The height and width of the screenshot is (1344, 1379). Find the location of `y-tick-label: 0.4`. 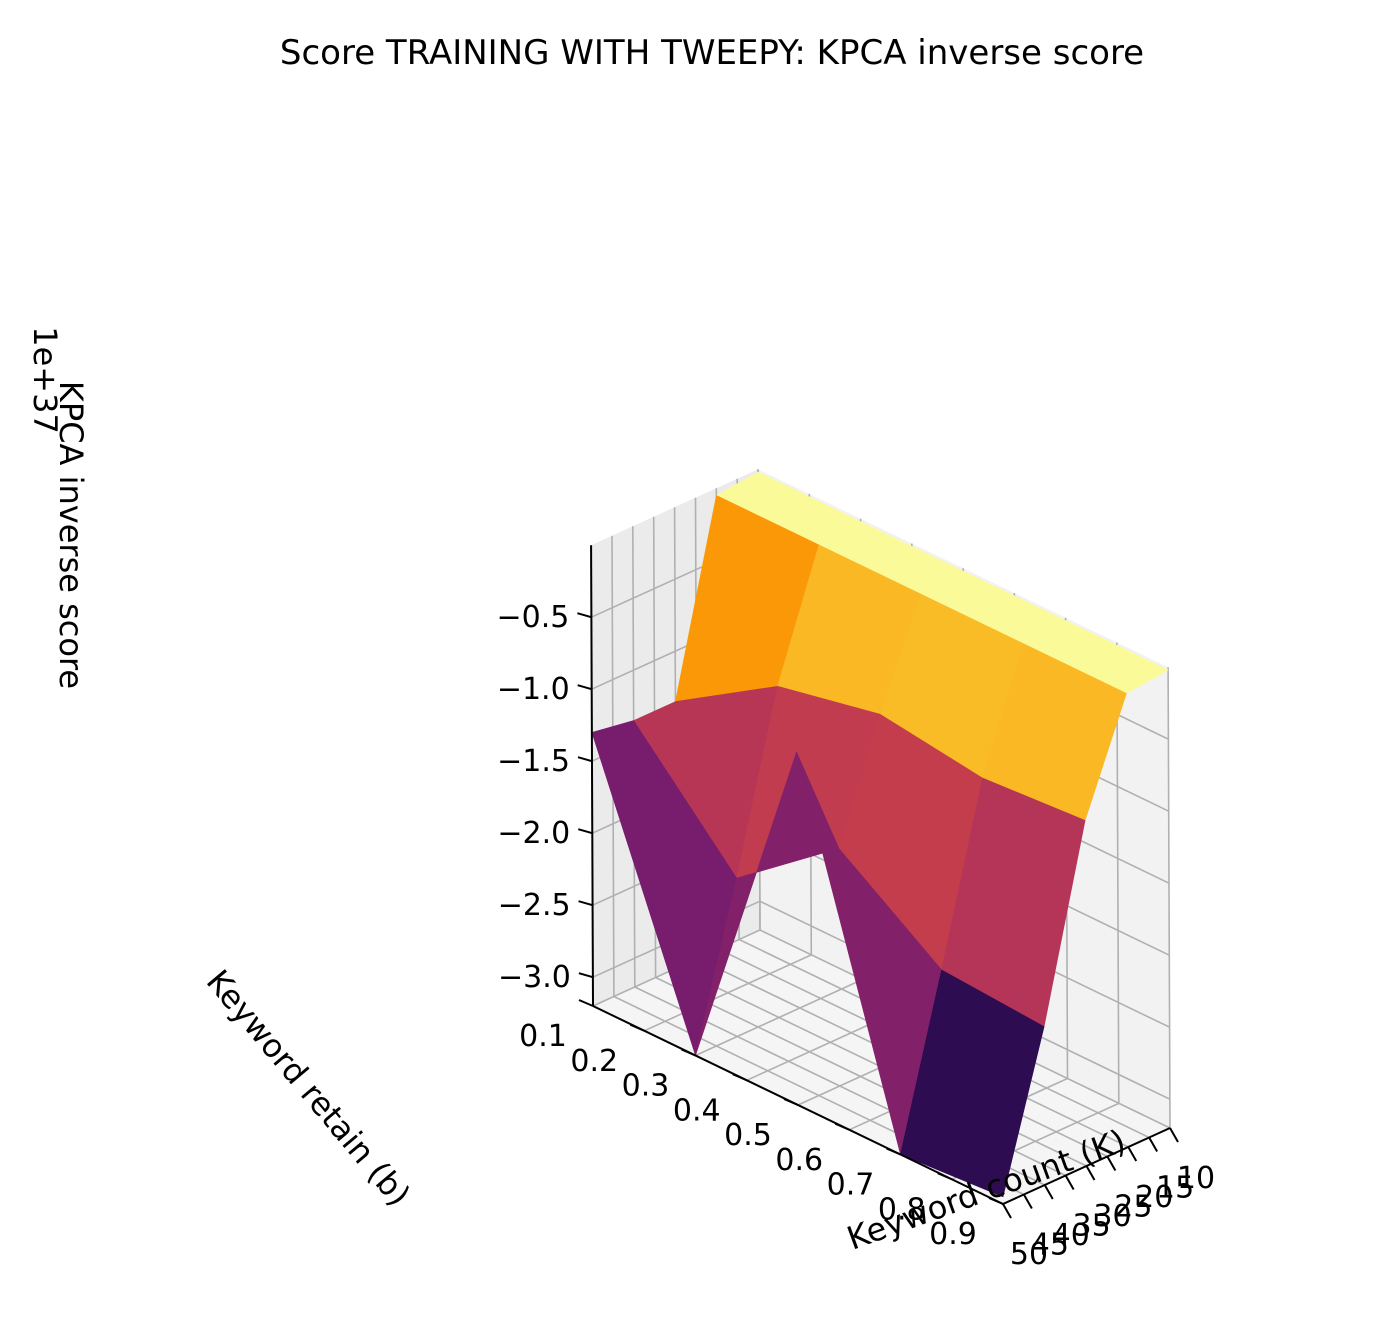

y-tick-label: 0.4 is located at coordinates (697, 1110).